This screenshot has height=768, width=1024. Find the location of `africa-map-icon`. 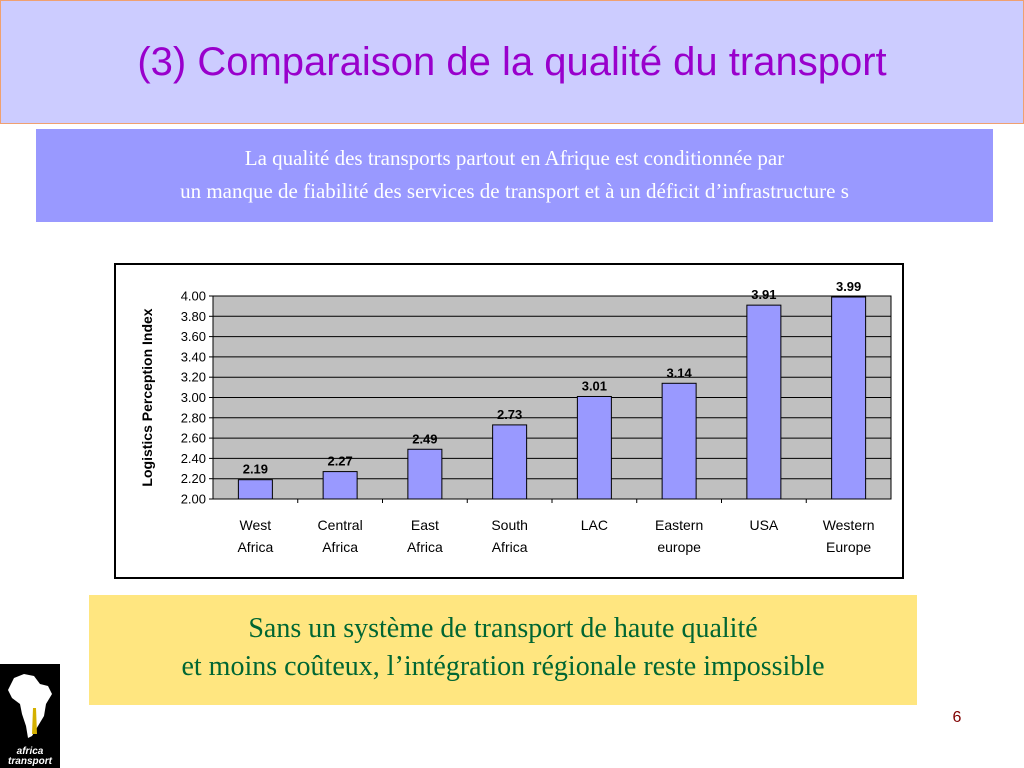

africa-map-icon is located at coordinates (30, 706).